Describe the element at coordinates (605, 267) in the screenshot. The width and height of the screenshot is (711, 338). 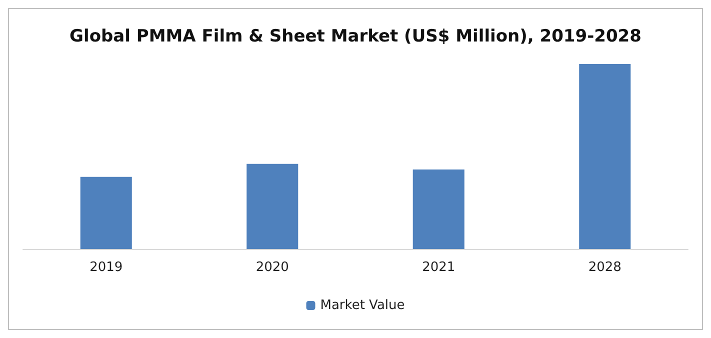
I see `x-tick-label: 2028` at that location.